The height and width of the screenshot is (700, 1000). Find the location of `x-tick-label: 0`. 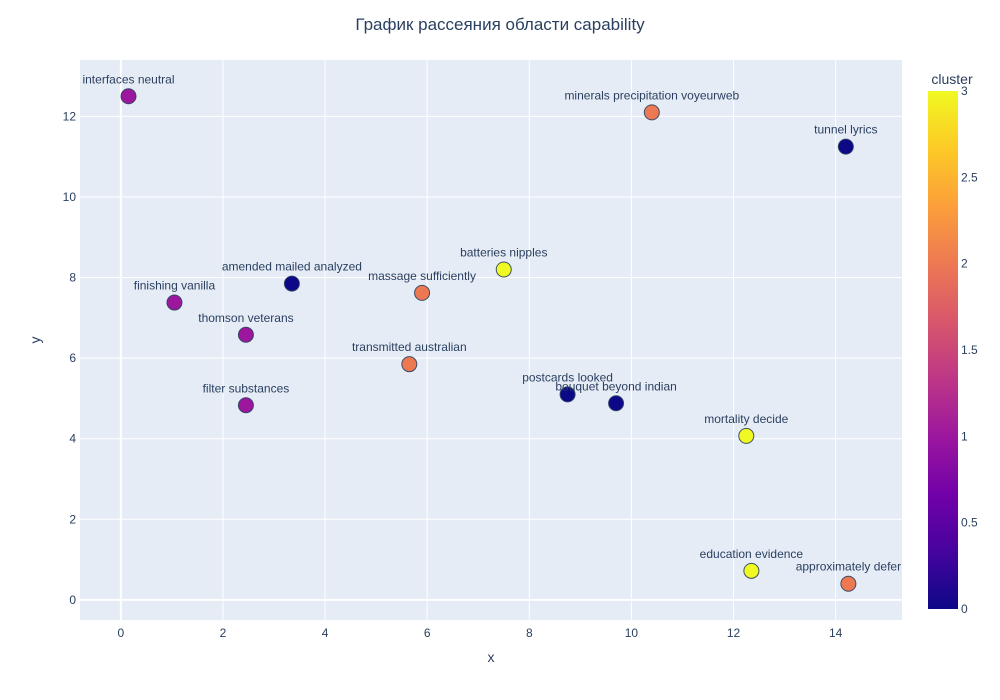

x-tick-label: 0 is located at coordinates (121, 633).